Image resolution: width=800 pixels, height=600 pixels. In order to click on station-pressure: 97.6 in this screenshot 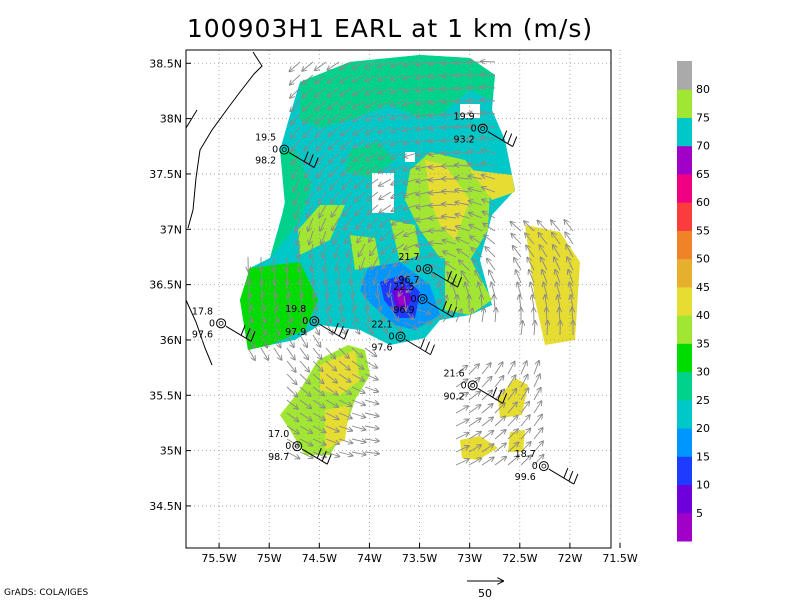, I will do `click(202, 334)`.